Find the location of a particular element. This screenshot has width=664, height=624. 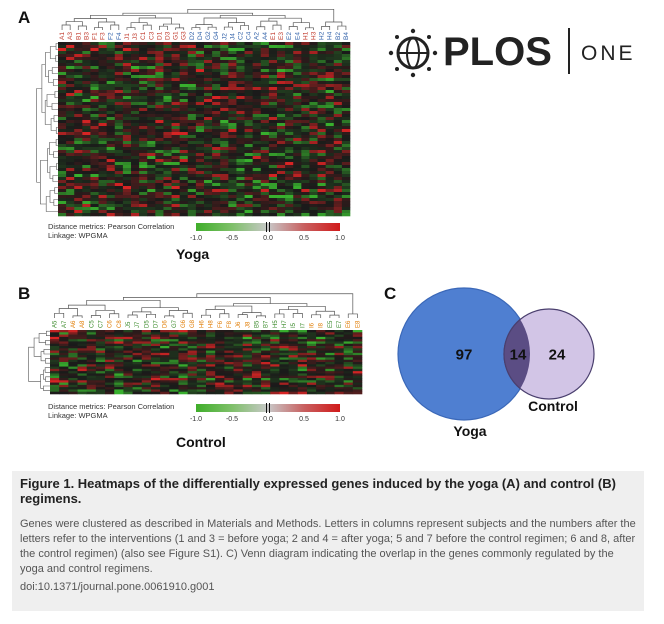

yoga-linkage: Linkage: WPGMA is located at coordinates (78, 235).